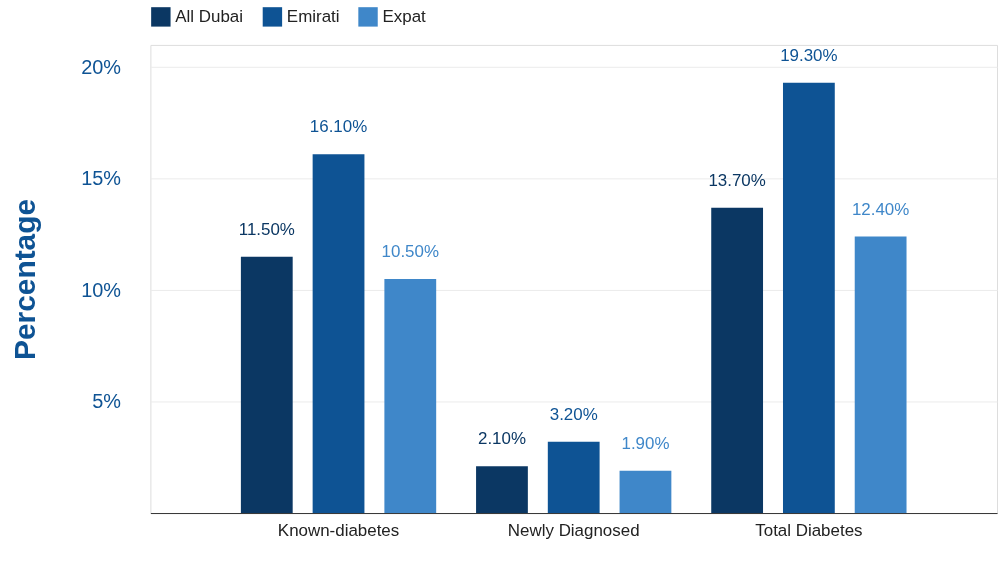  Describe the element at coordinates (410, 252) in the screenshot. I see `data-label: 10.50%` at that location.